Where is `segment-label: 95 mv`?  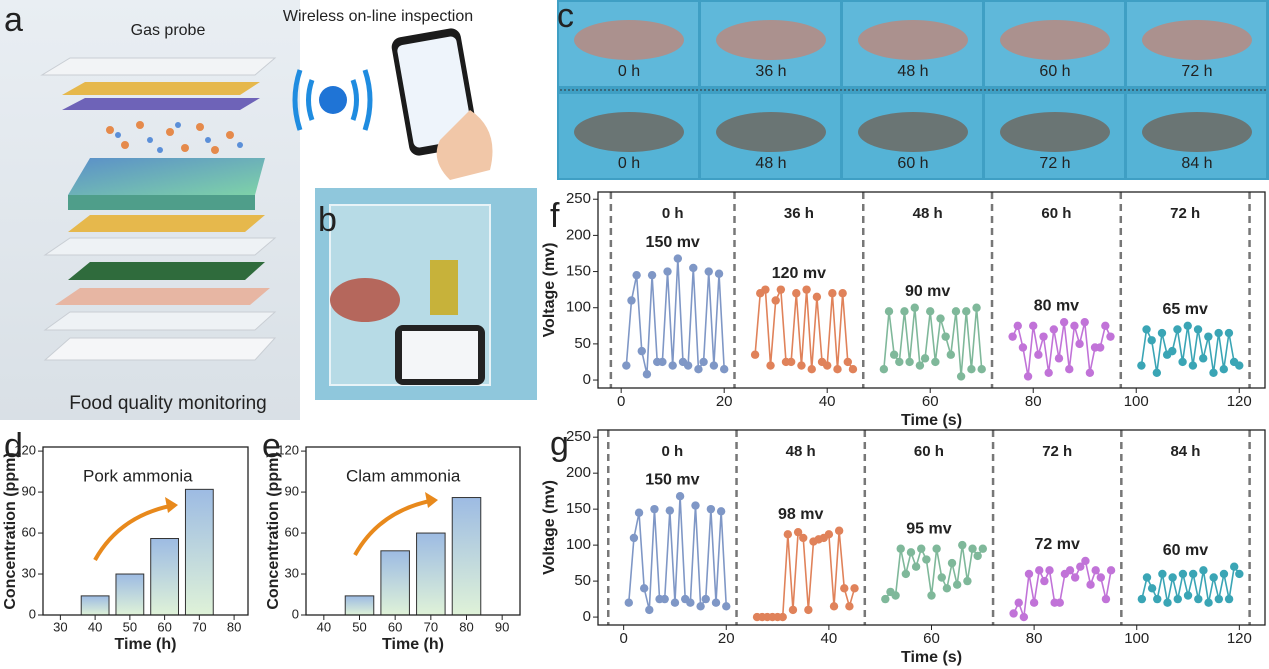
segment-label: 95 mv is located at coordinates (928, 528).